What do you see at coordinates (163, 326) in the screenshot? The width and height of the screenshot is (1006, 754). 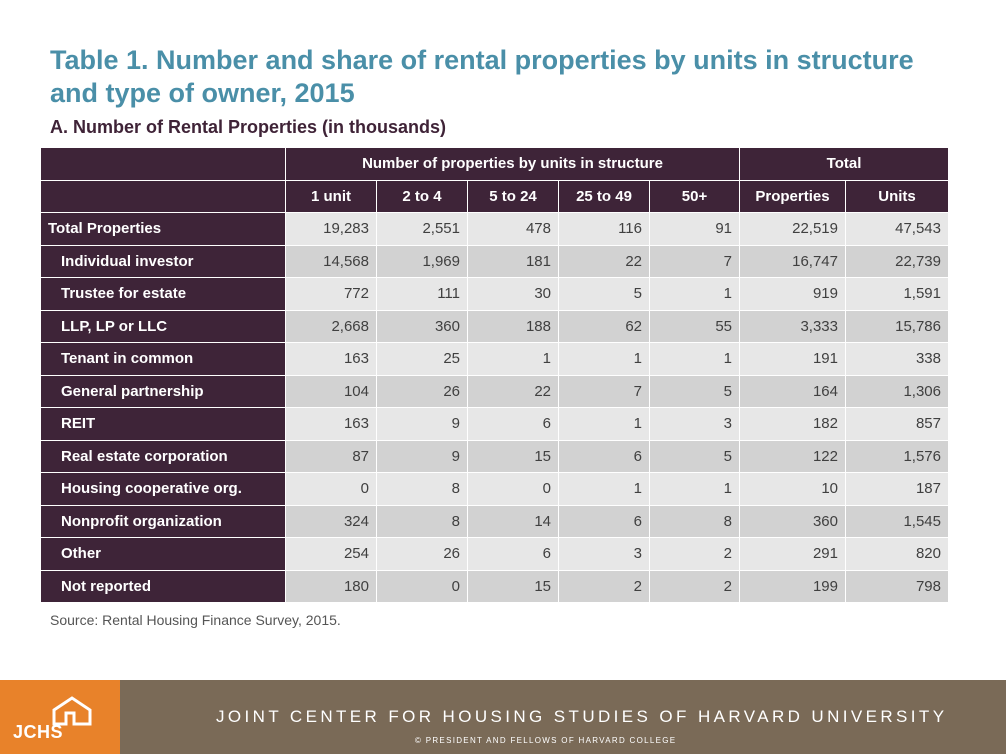 I see `row-label: LLP, LP or LLC` at bounding box center [163, 326].